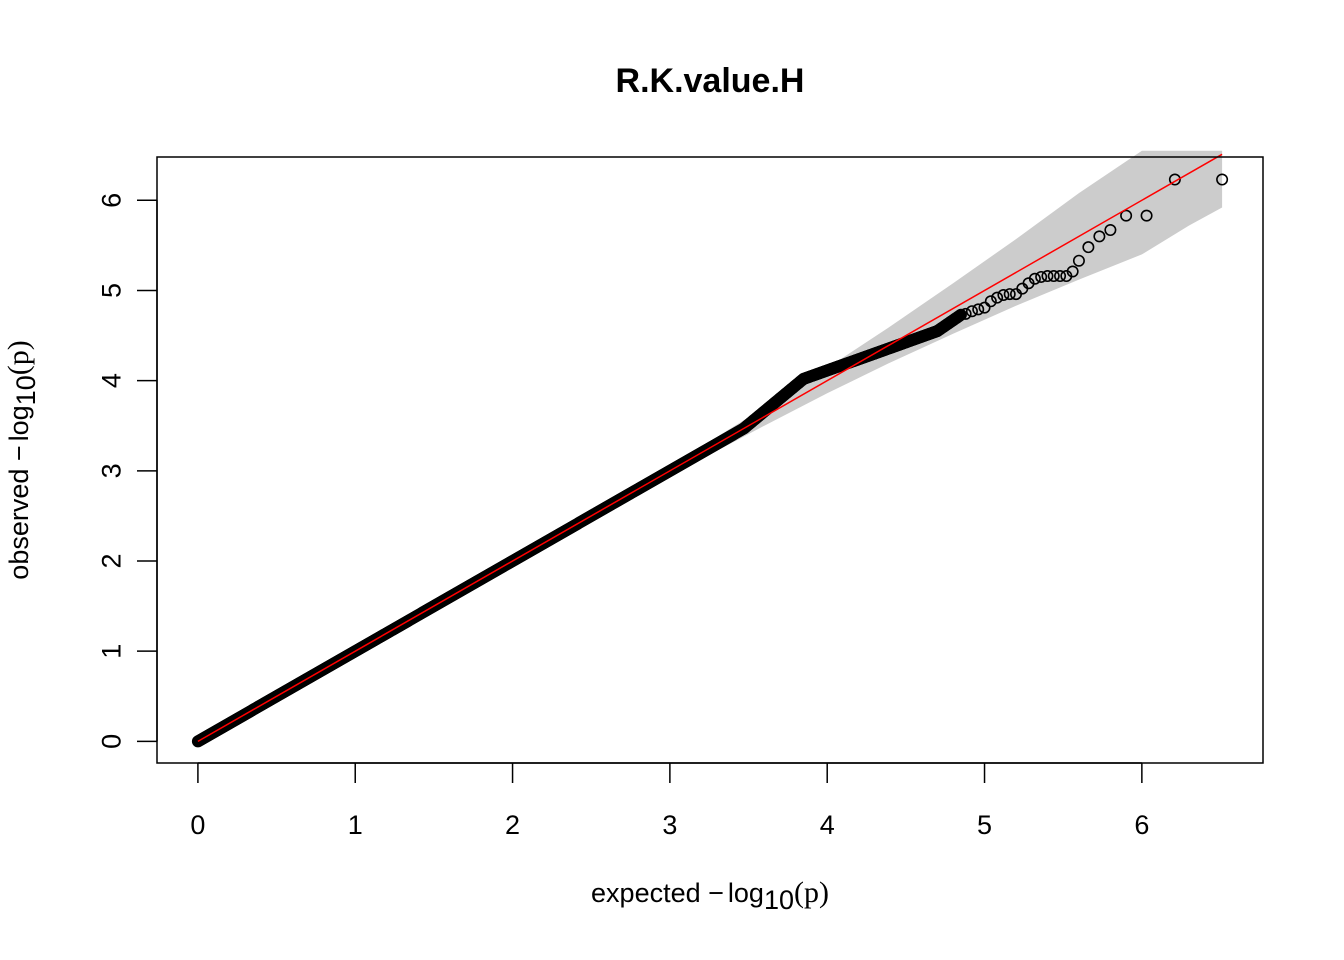  Describe the element at coordinates (355, 825) in the screenshot. I see `x-tick-label: 1` at that location.